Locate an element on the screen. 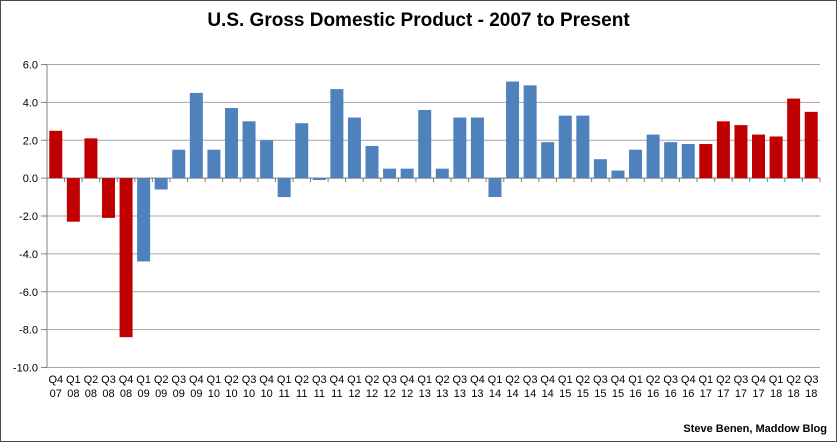 The height and width of the screenshot is (442, 837). x-tick-year-label: 07 is located at coordinates (56, 394).